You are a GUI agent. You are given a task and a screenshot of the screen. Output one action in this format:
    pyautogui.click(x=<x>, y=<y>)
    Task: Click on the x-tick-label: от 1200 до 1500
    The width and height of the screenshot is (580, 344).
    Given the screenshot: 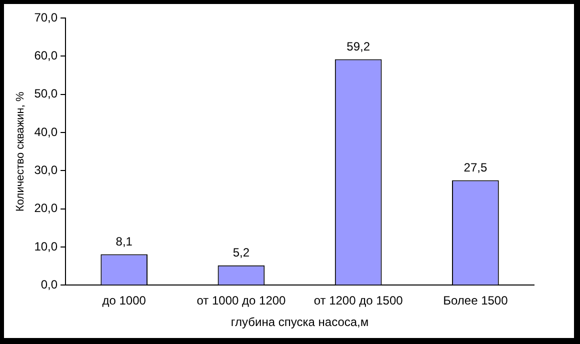 What is the action you would take?
    pyautogui.click(x=359, y=301)
    